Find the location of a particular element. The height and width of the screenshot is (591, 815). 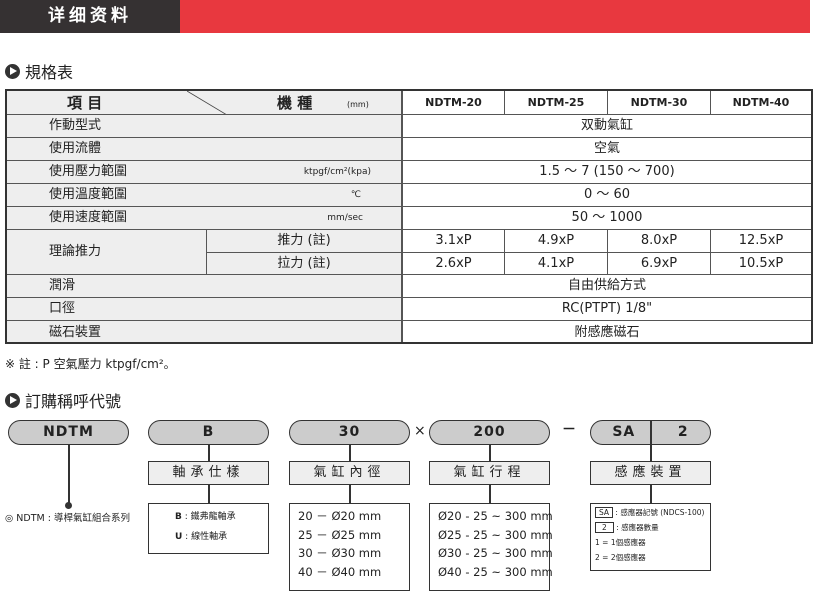

force-pull-value: 6.9xP is located at coordinates (659, 263).